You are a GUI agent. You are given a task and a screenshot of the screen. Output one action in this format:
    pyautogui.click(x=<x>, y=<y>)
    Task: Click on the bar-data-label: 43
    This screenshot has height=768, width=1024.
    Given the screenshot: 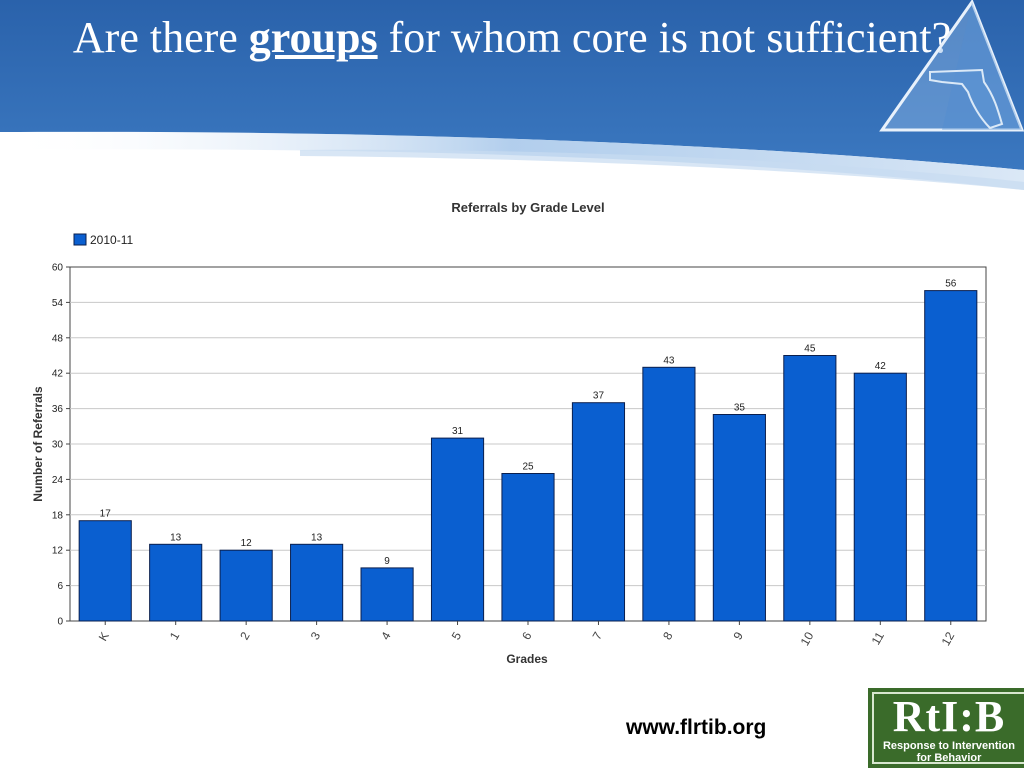 What is the action you would take?
    pyautogui.click(x=669, y=360)
    